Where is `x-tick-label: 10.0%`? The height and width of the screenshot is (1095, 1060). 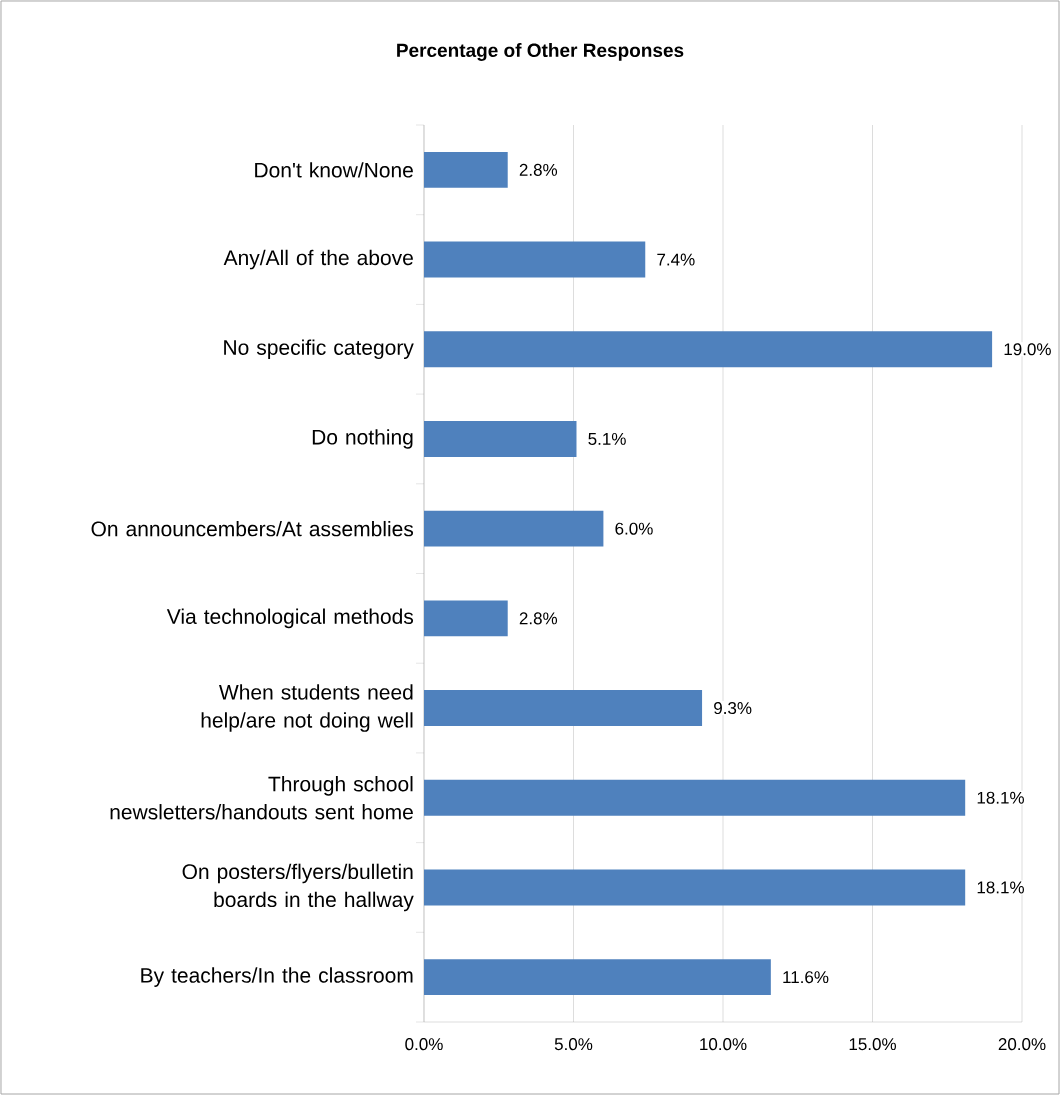 x-tick-label: 10.0% is located at coordinates (723, 1044).